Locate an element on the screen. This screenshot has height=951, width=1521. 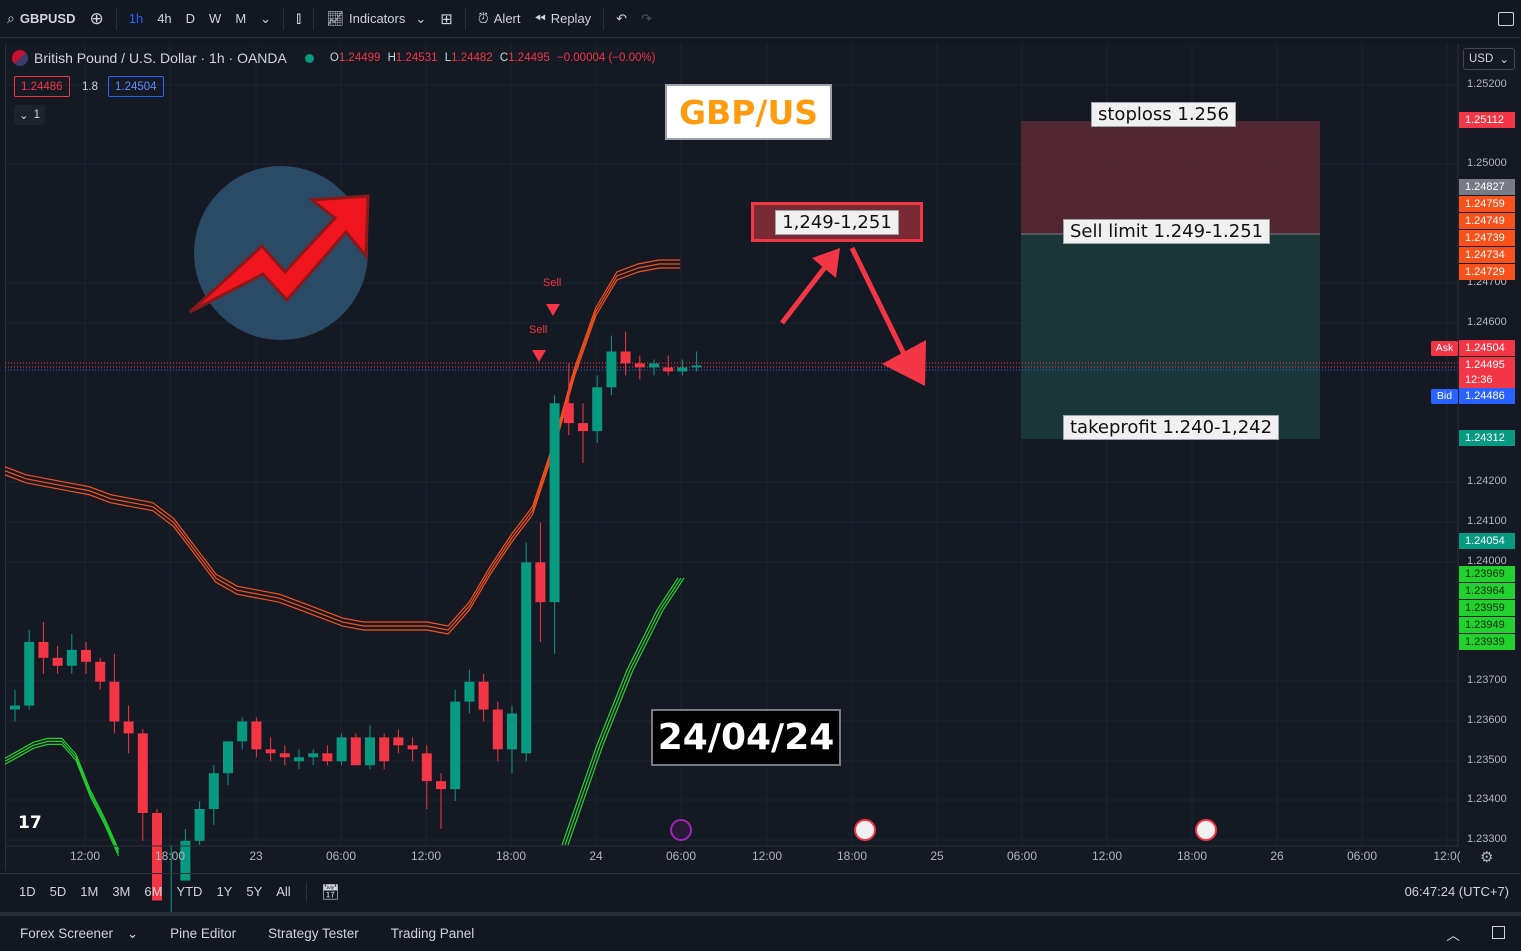
open-label: O is located at coordinates (334, 58).